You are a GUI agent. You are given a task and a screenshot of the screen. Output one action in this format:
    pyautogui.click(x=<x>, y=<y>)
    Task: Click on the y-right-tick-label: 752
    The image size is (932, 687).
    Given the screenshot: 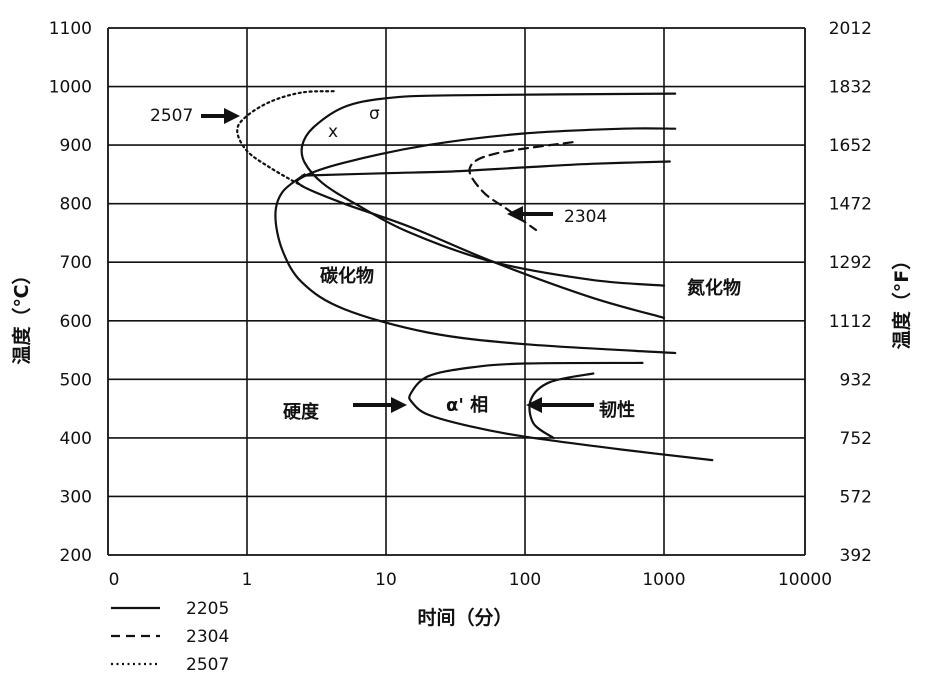 What is the action you would take?
    pyautogui.click(x=856, y=439)
    